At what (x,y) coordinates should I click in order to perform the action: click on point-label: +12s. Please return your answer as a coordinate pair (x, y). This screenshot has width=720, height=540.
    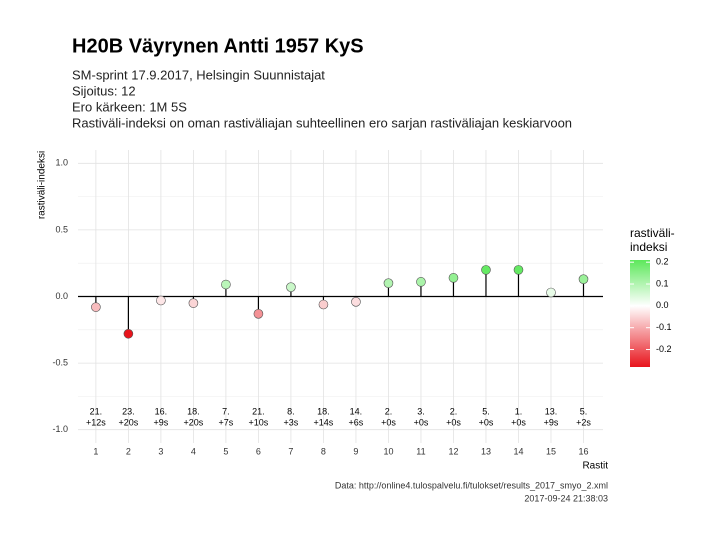
    Looking at the image, I should click on (96, 422).